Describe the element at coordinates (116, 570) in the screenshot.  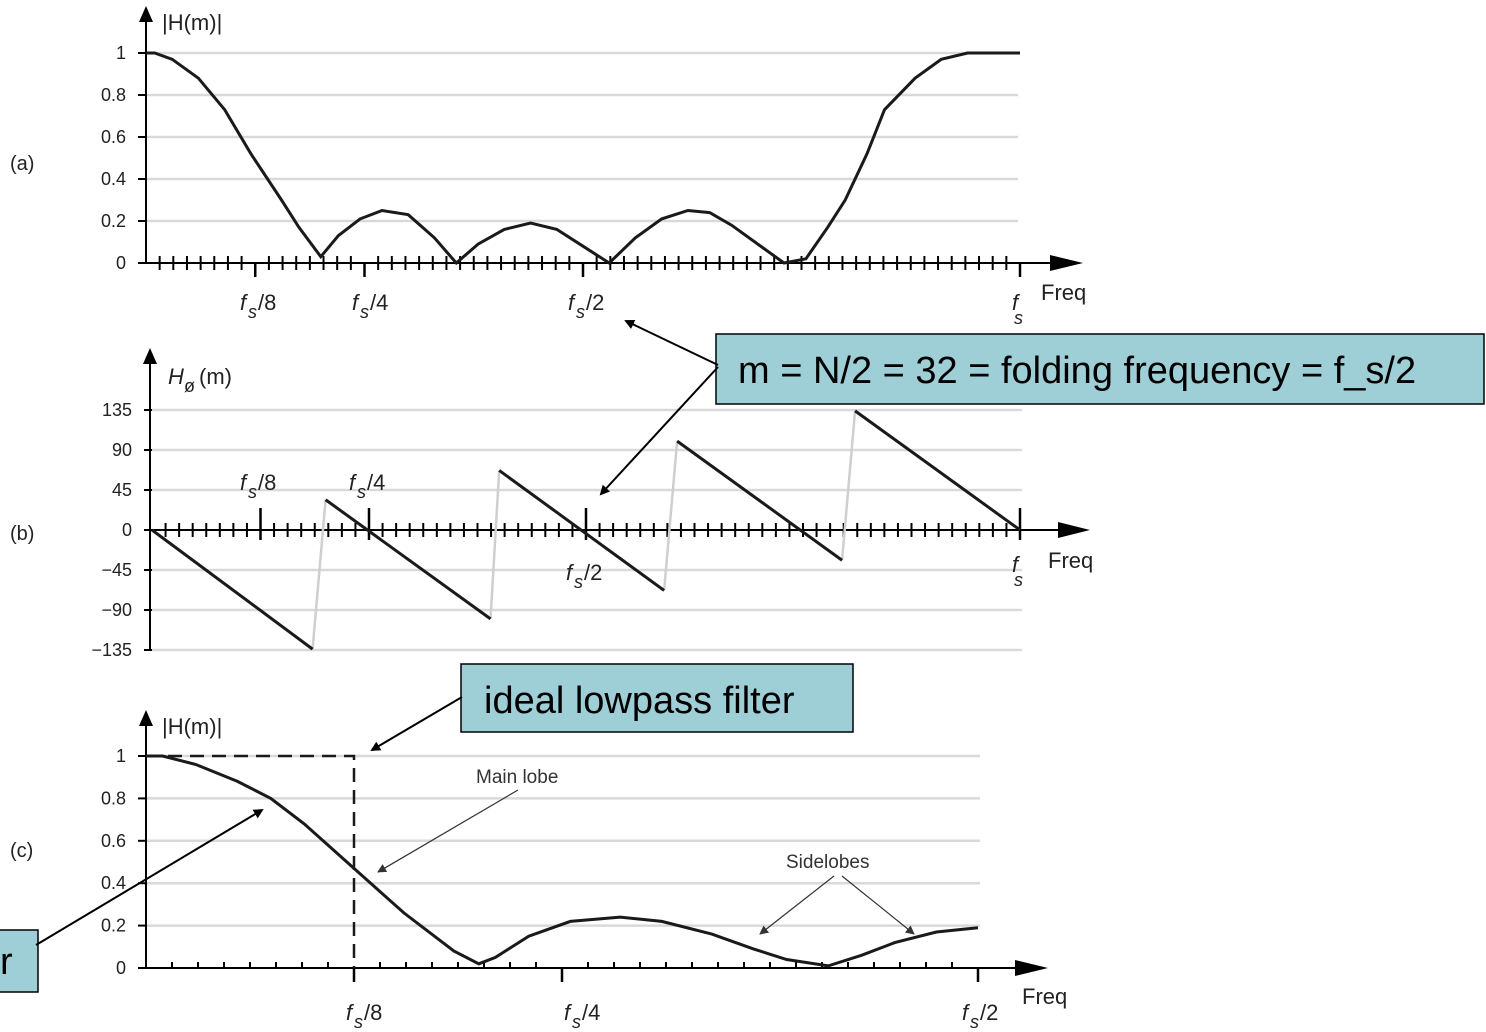
I see `y-tick-label: −45` at that location.